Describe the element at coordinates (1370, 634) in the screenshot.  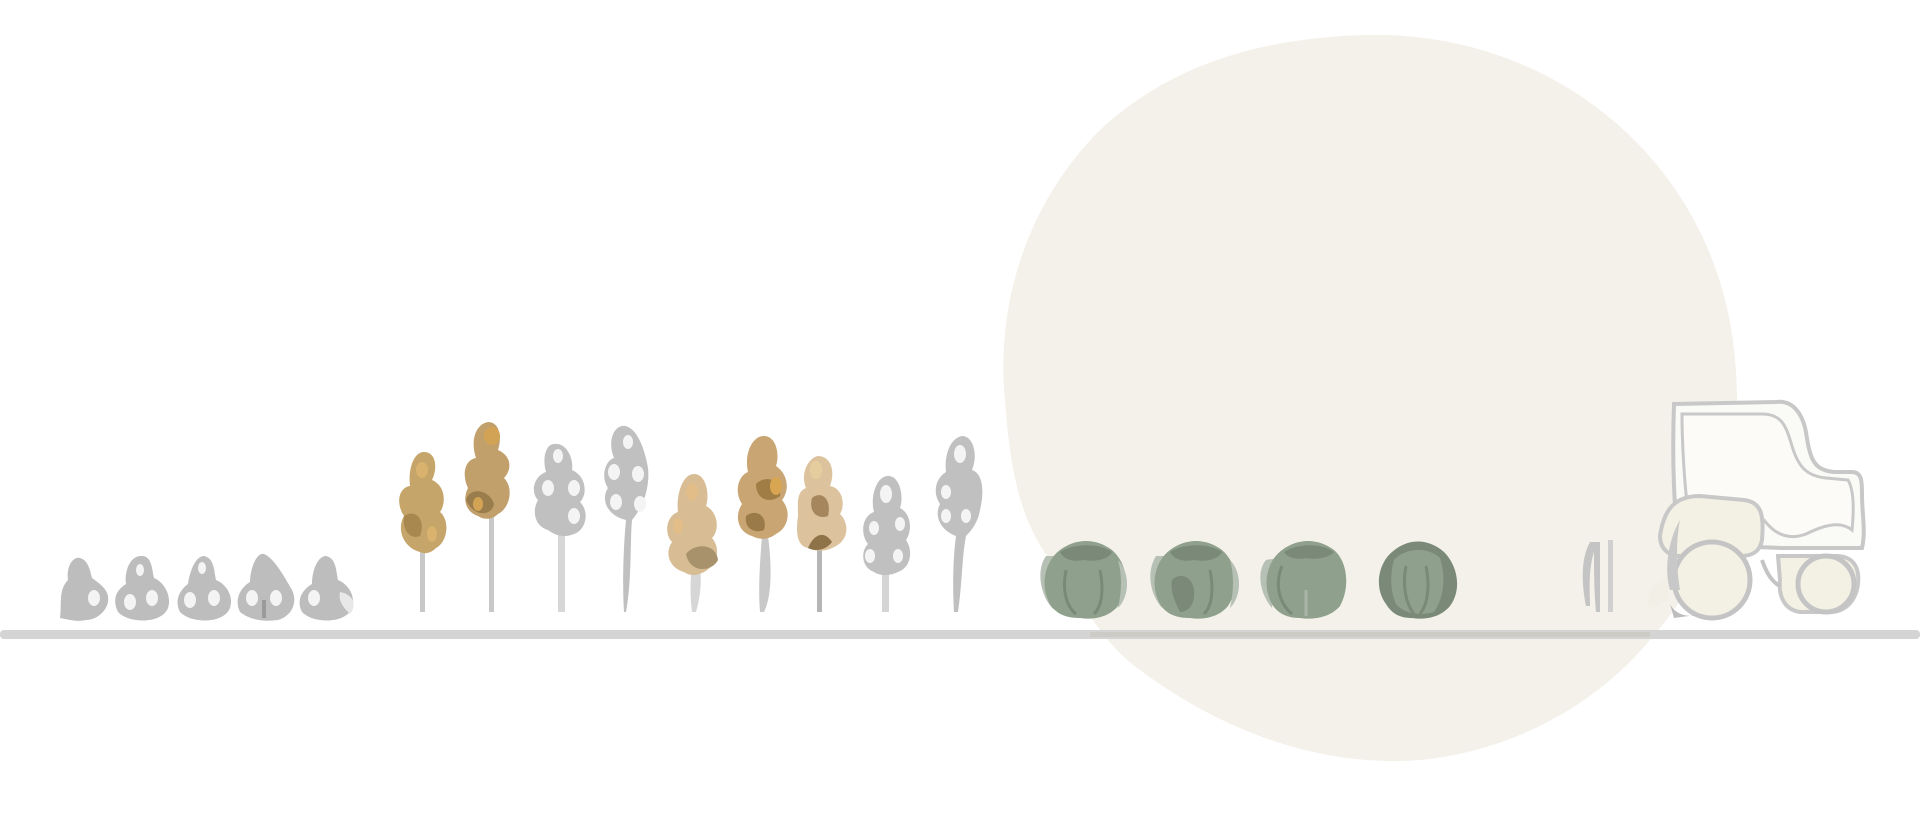
I see `ground-shadow` at that location.